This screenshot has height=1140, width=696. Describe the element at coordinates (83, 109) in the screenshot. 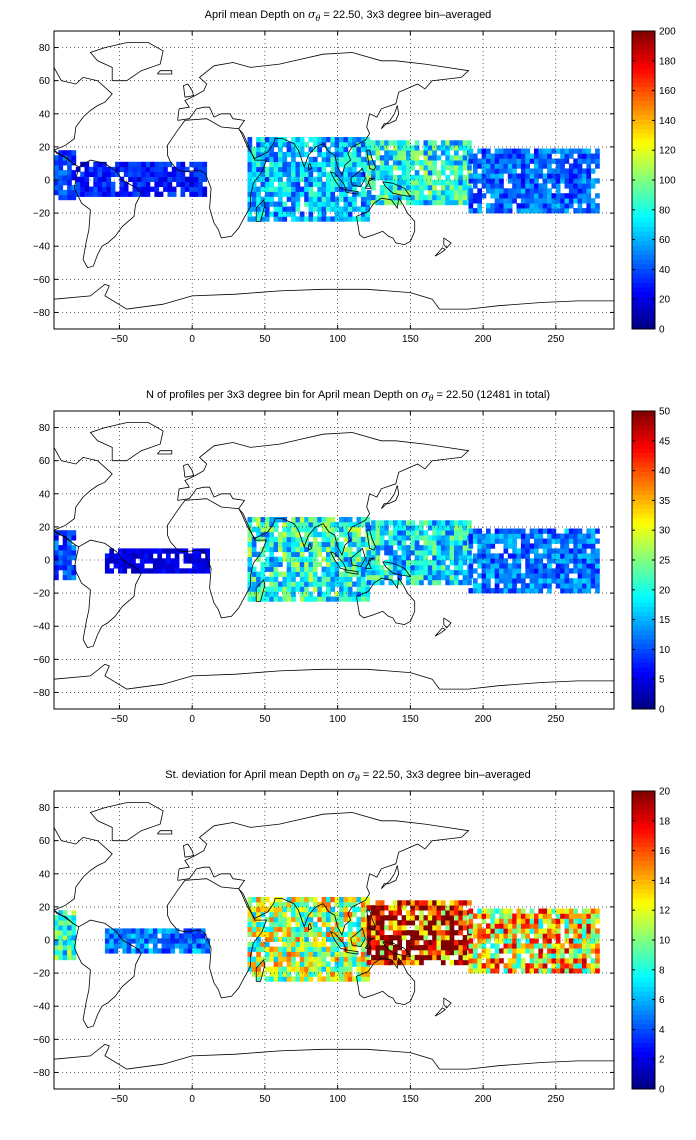

I see `coastline-north-america` at that location.